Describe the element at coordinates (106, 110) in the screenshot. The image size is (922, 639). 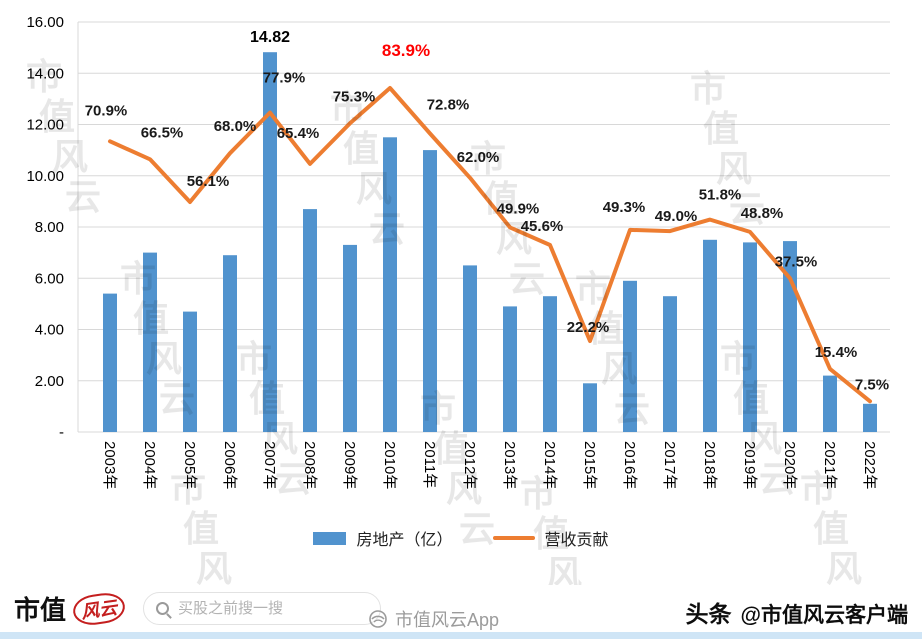
I see `line-point-label: 70.9%` at that location.